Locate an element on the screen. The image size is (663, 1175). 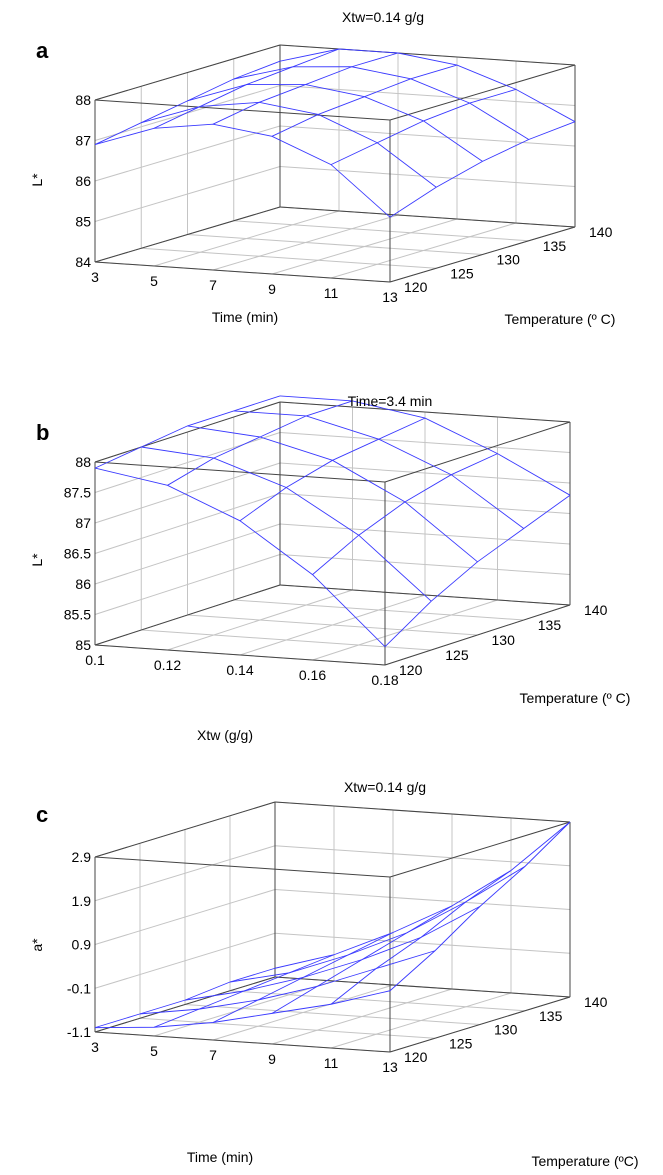
x-tick-label: 0.14 is located at coordinates (239, 670).